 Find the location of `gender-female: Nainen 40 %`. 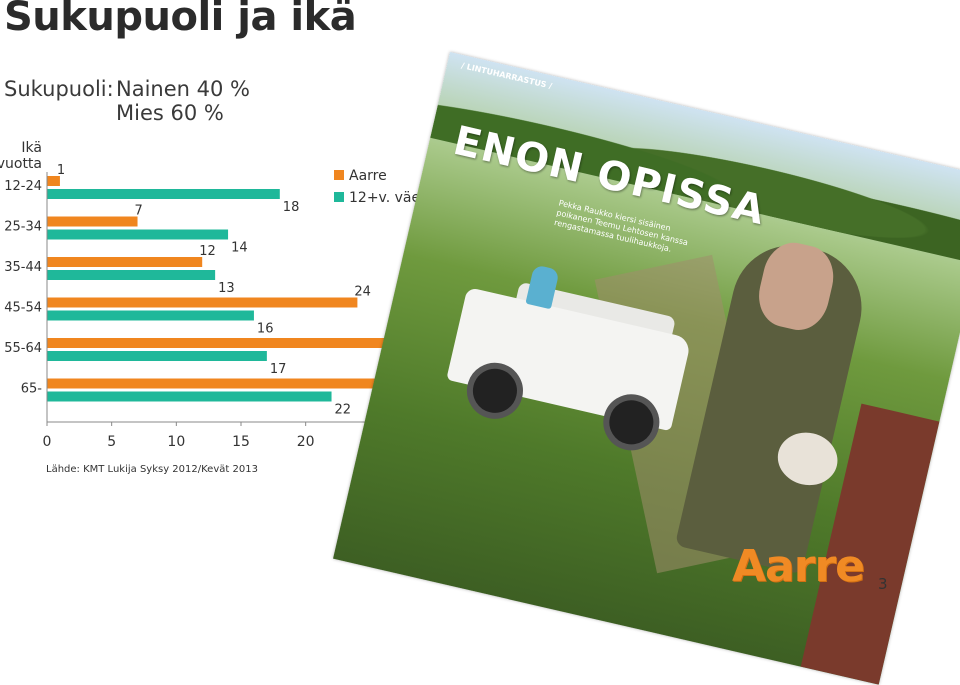

gender-female: Nainen 40 % is located at coordinates (183, 89).